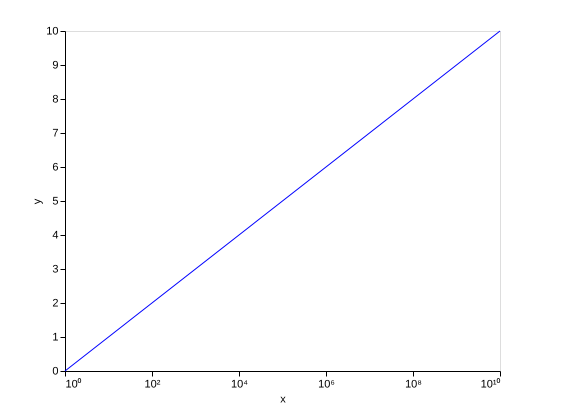 Image resolution: width=561 pixels, height=420 pixels. I want to click on y-tick-label: 9, so click(55, 66).